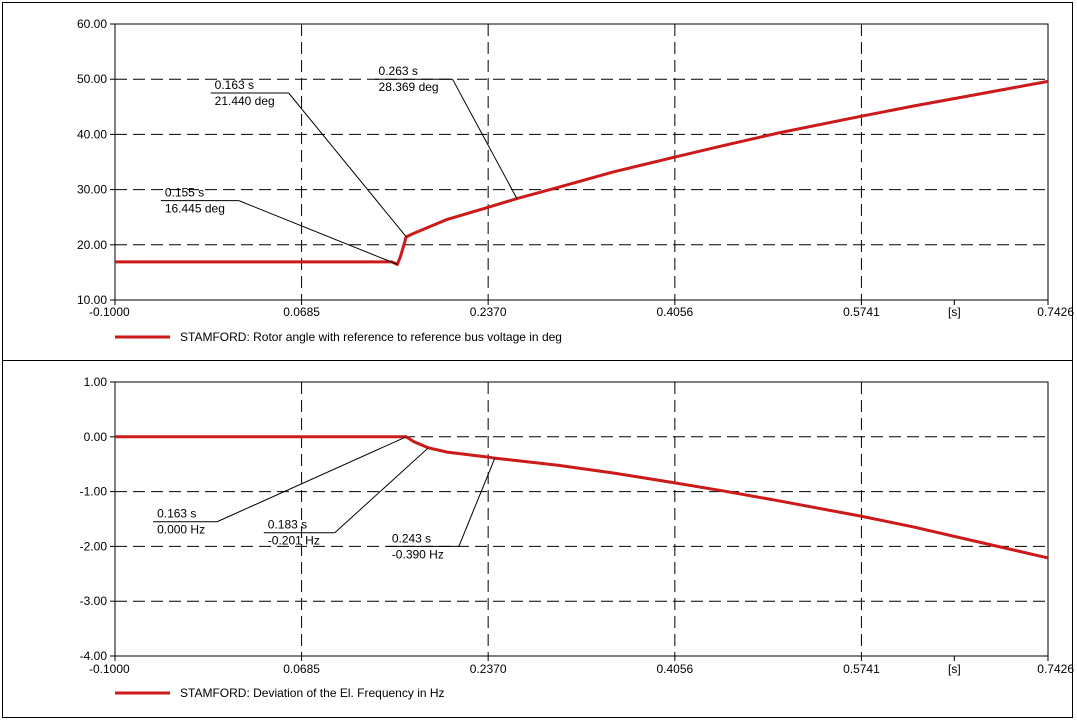 The width and height of the screenshot is (1077, 722). Describe the element at coordinates (92, 134) in the screenshot. I see `y-tick-label: 40.00` at that location.